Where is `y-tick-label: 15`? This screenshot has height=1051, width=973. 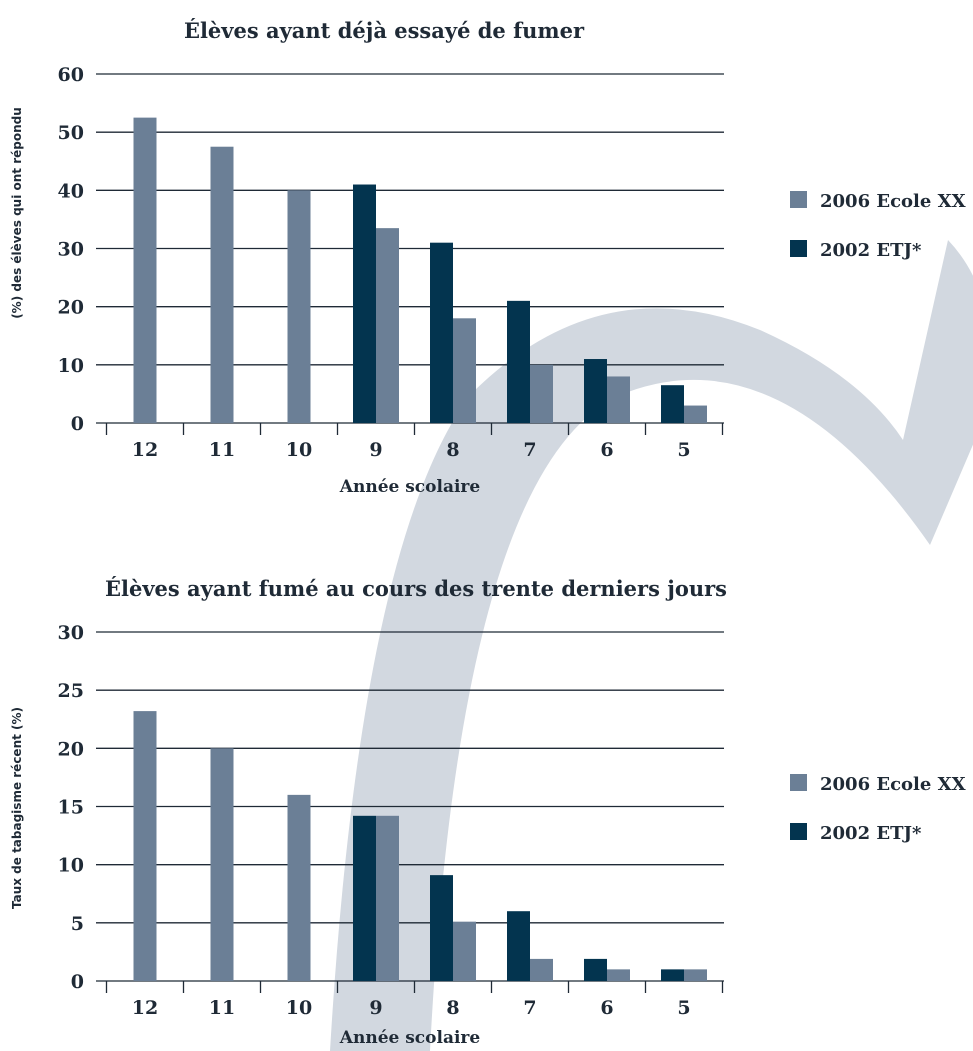 y-tick-label: 15 is located at coordinates (71, 808).